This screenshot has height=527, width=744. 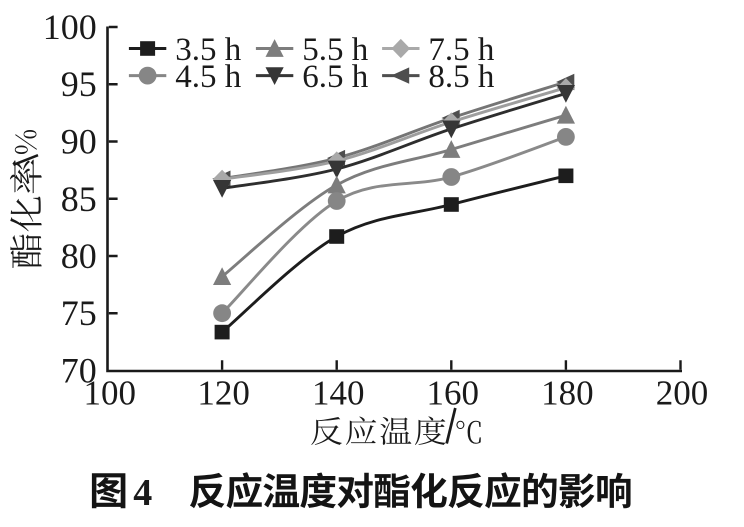 What do you see at coordinates (567, 393) in the screenshot?
I see `svg-text: 180` at bounding box center [567, 393].